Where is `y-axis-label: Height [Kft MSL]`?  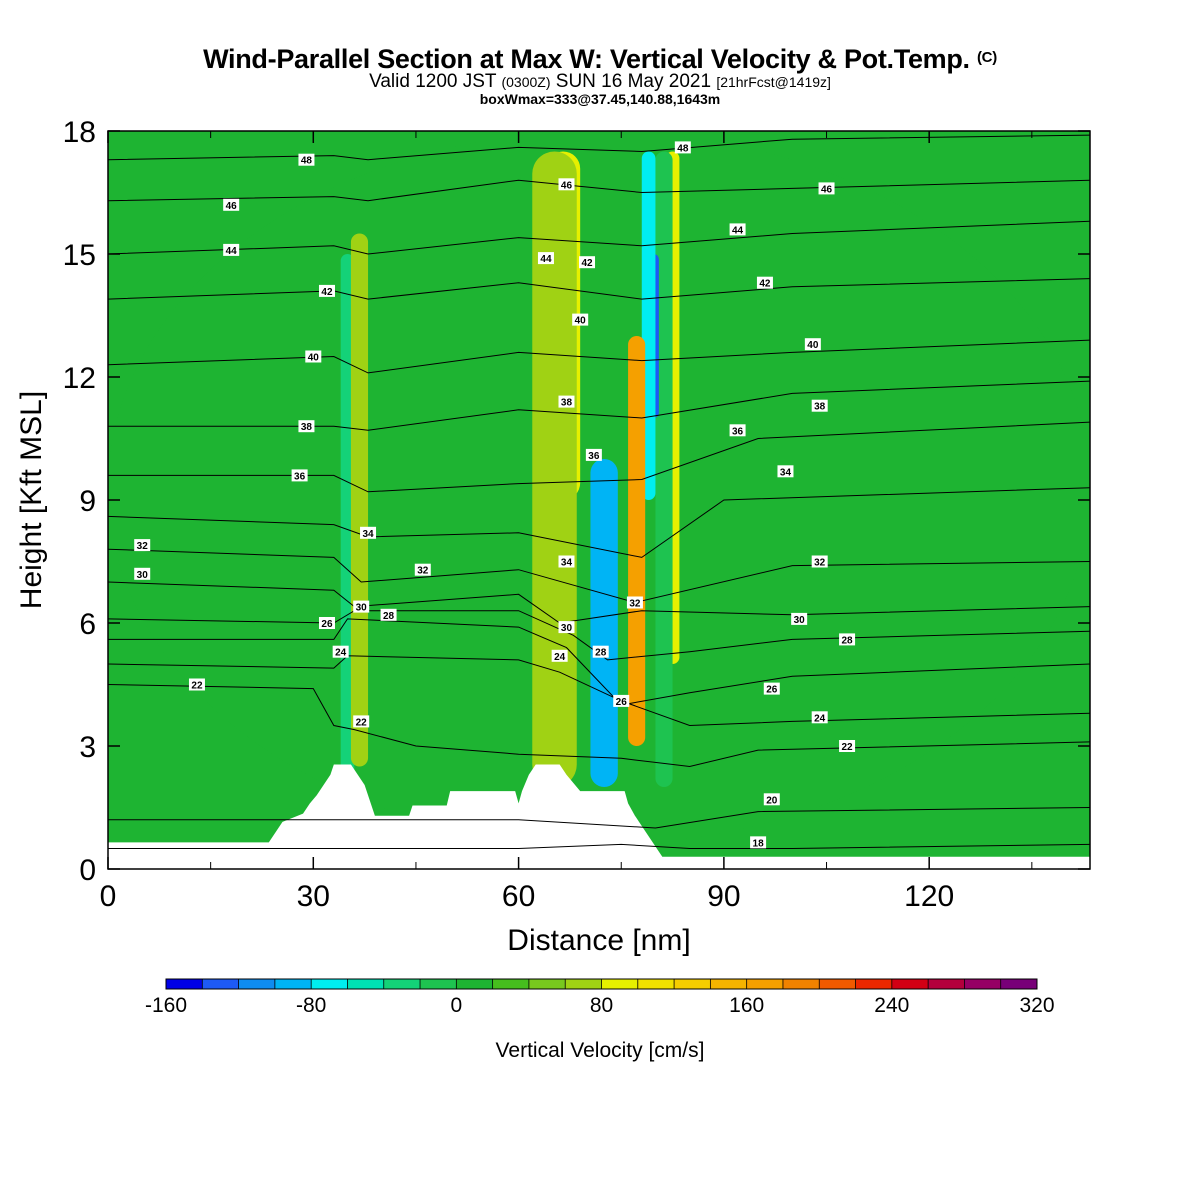
y-axis-label: Height [Kft MSL] is located at coordinates (31, 500).